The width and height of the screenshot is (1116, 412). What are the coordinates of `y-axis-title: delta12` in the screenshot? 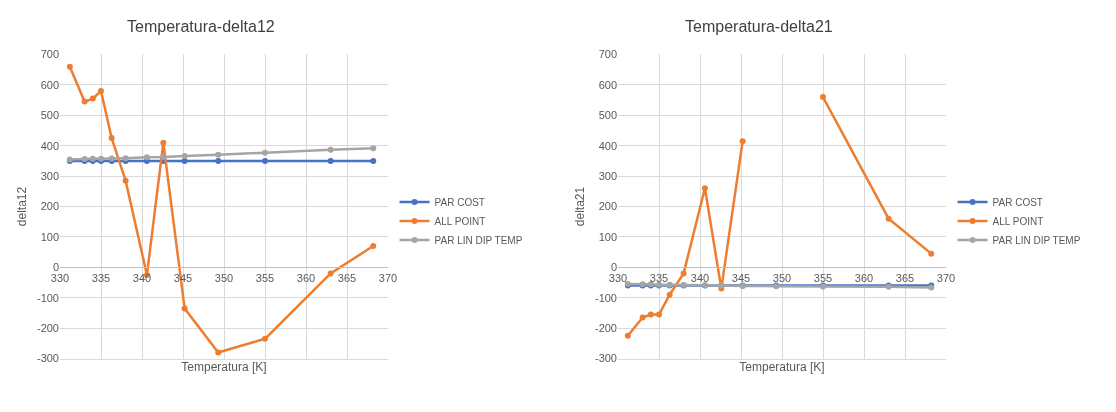 It's located at (22, 206).